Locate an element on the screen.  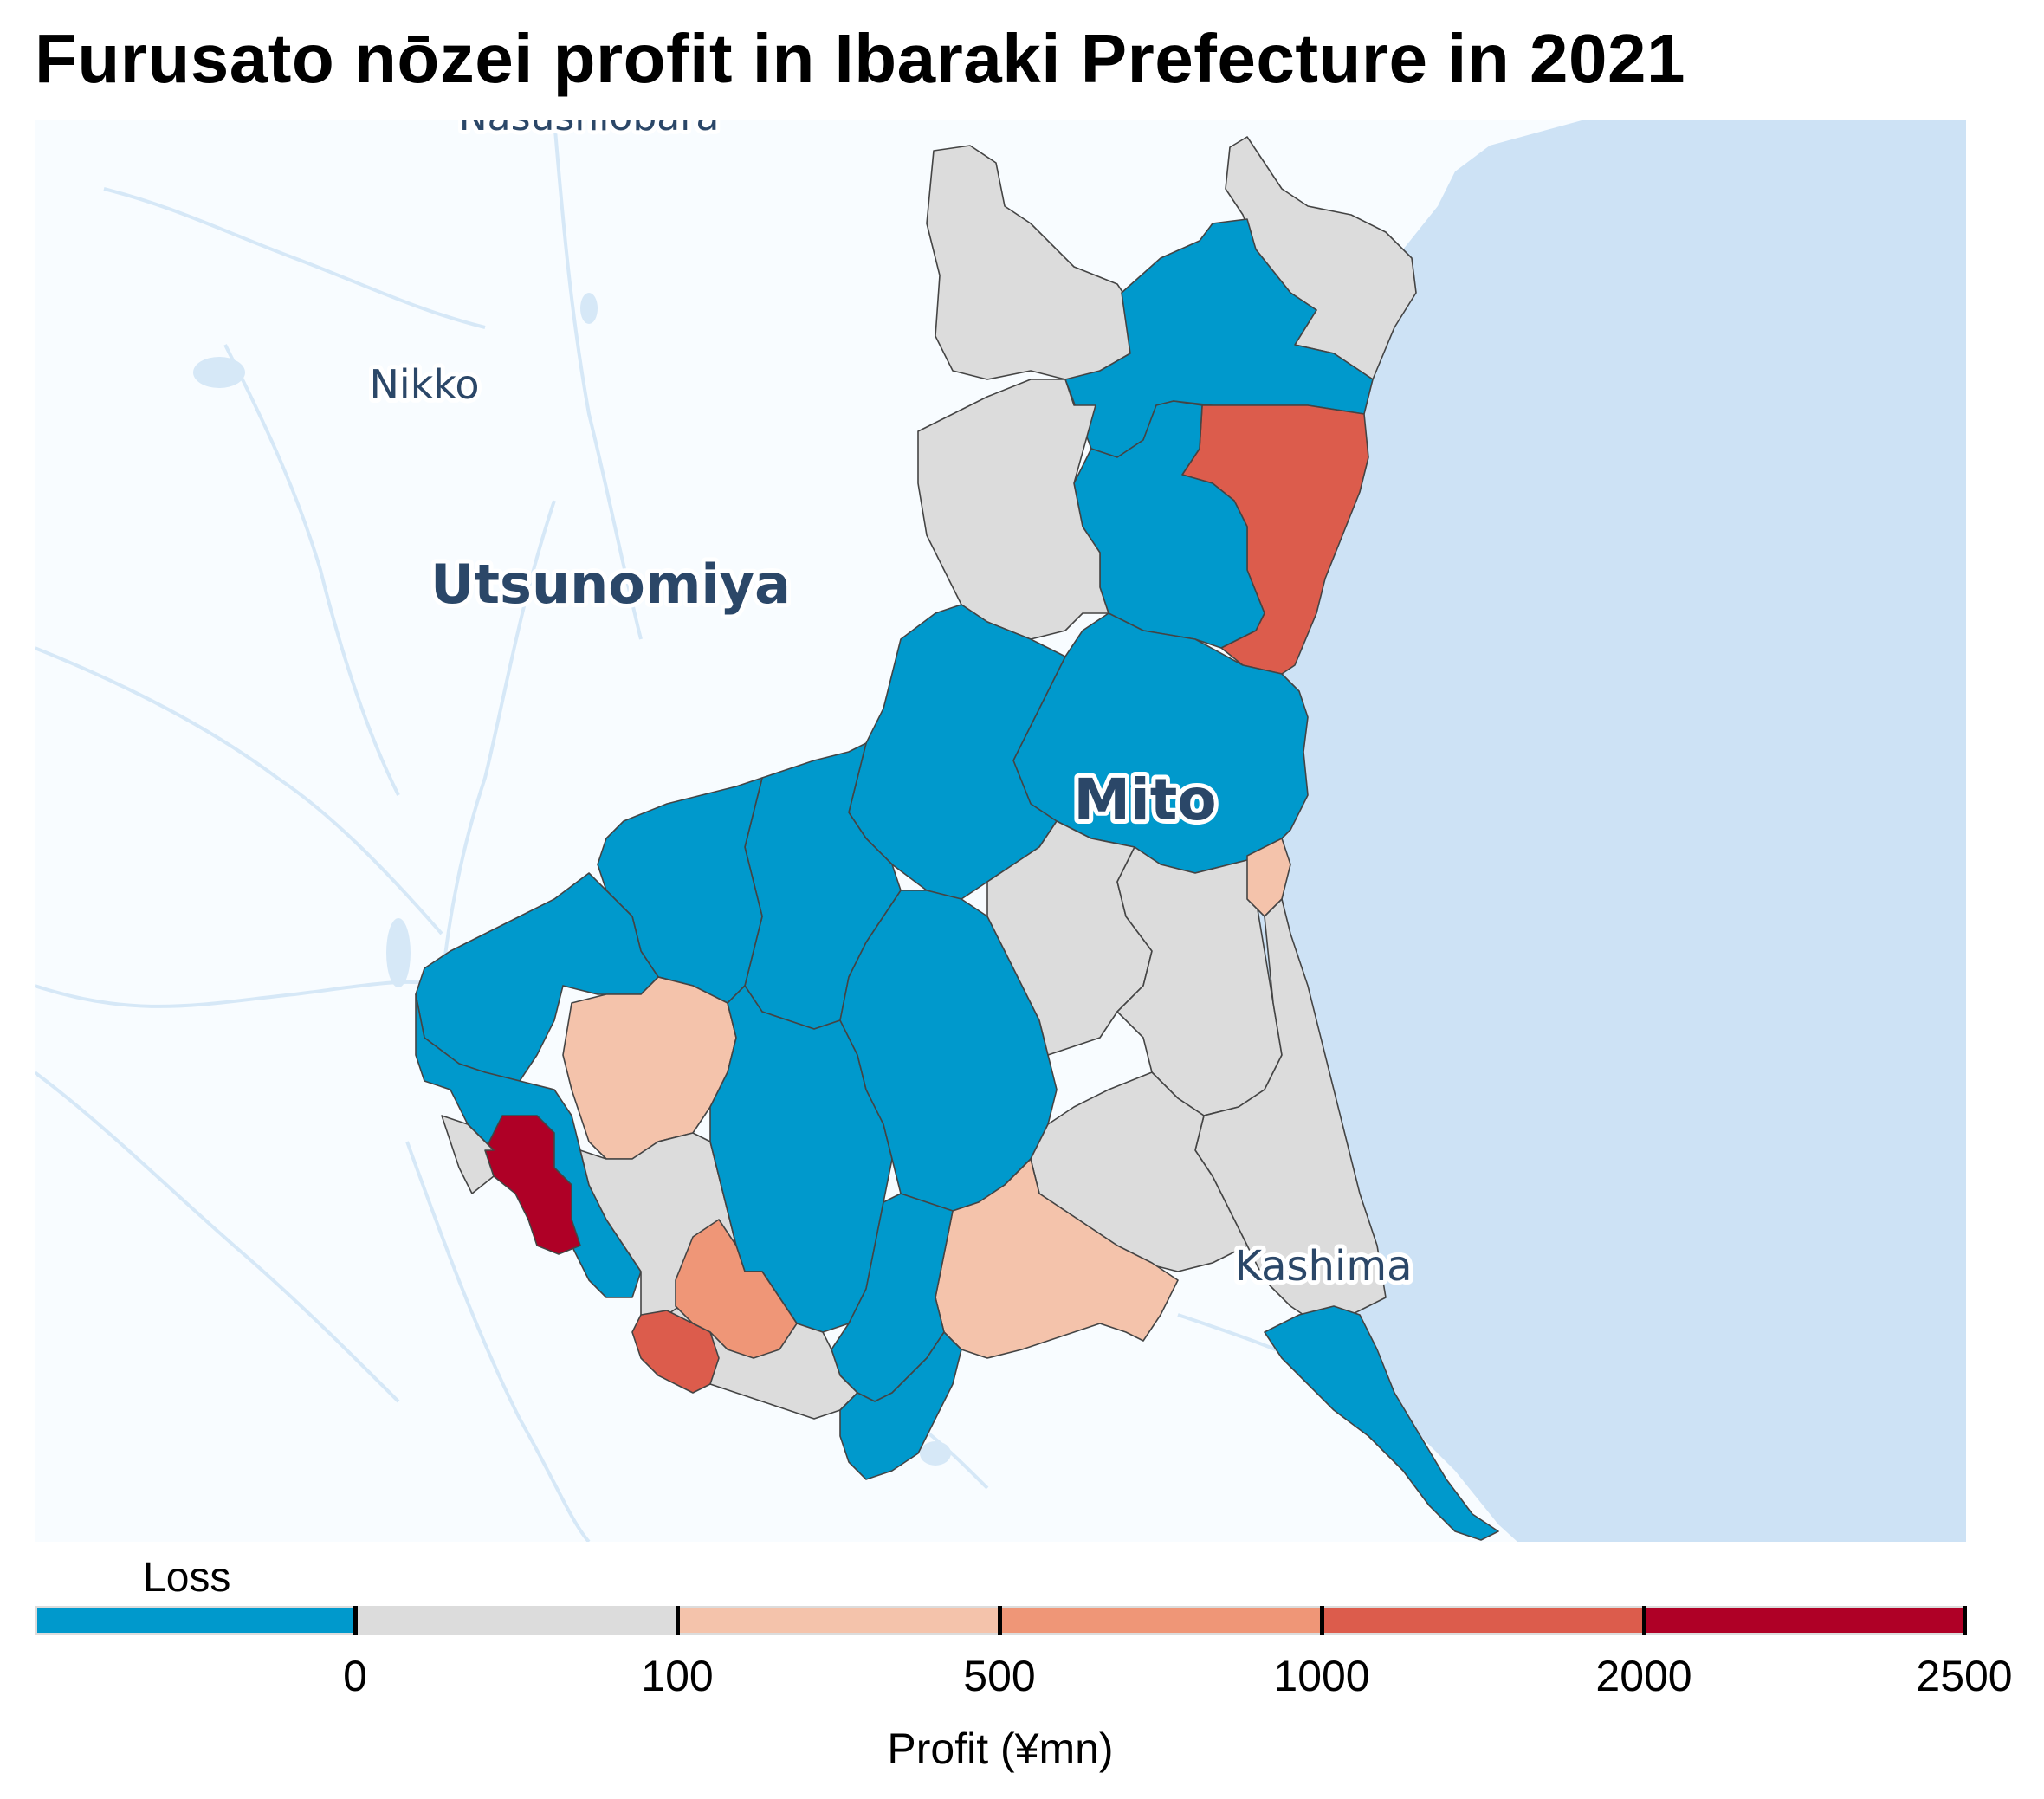
region-moriya is located at coordinates (676, 1352).